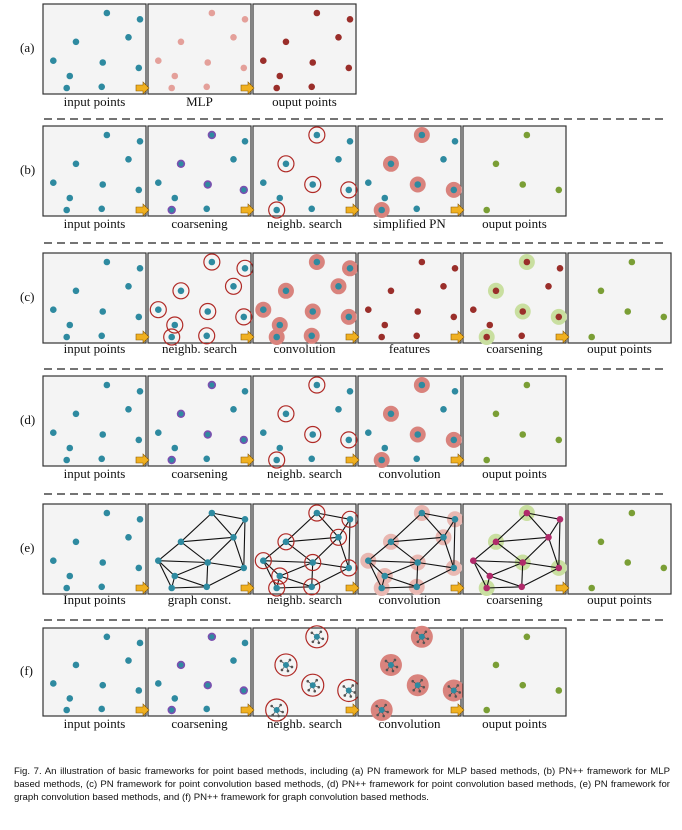 The height and width of the screenshot is (830, 682). What do you see at coordinates (199, 723) in the screenshot?
I see `panel-label: coarsening` at bounding box center [199, 723].